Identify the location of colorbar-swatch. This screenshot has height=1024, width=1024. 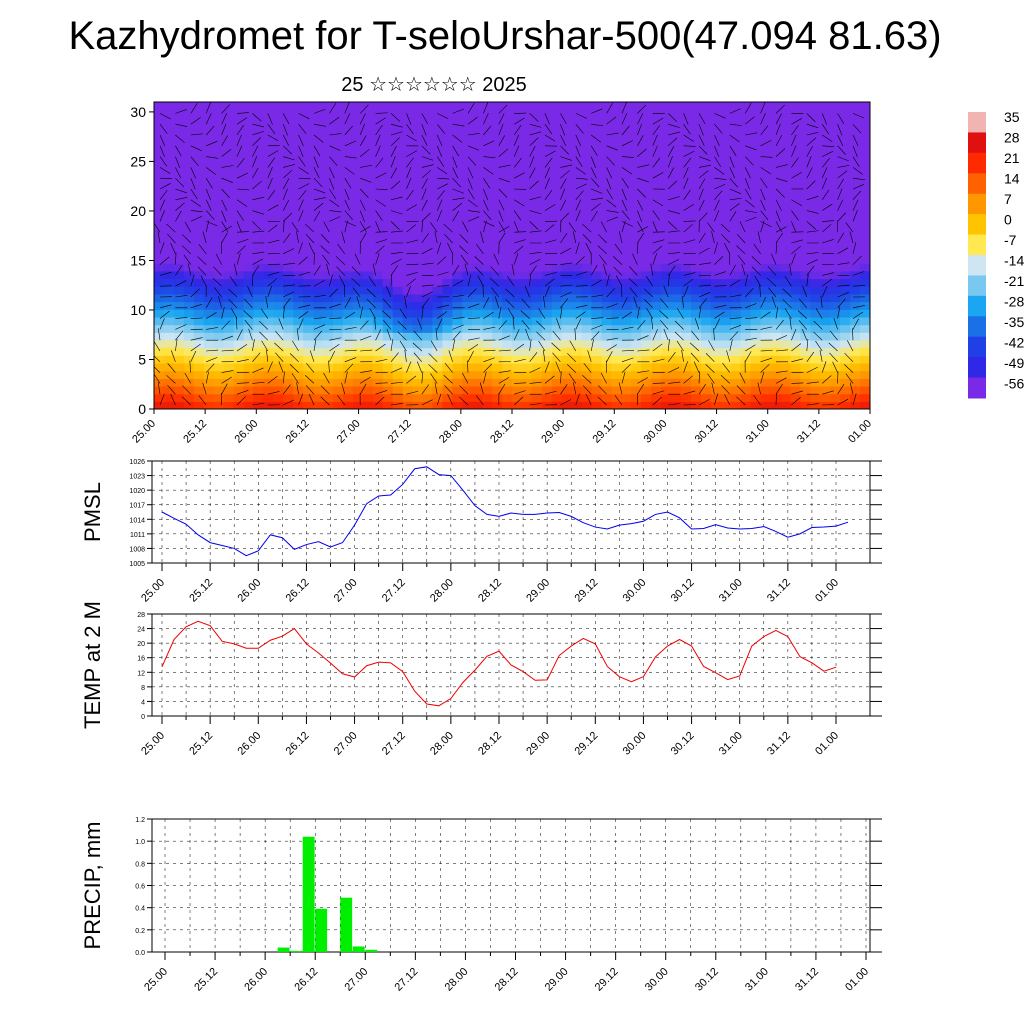
(977, 143).